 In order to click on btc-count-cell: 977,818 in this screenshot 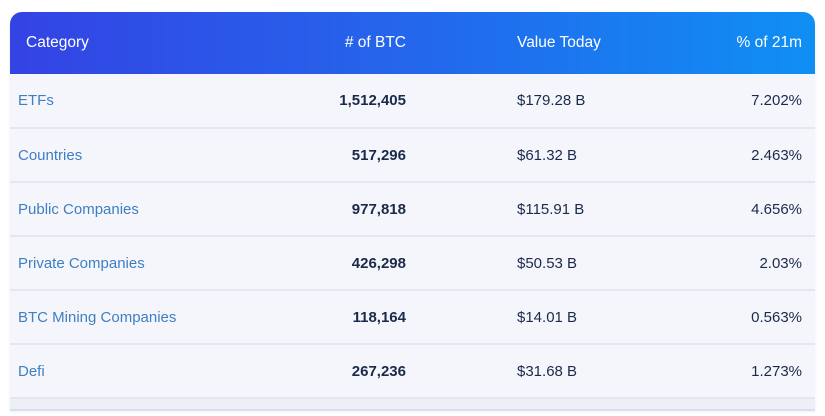, I will do `click(378, 209)`.